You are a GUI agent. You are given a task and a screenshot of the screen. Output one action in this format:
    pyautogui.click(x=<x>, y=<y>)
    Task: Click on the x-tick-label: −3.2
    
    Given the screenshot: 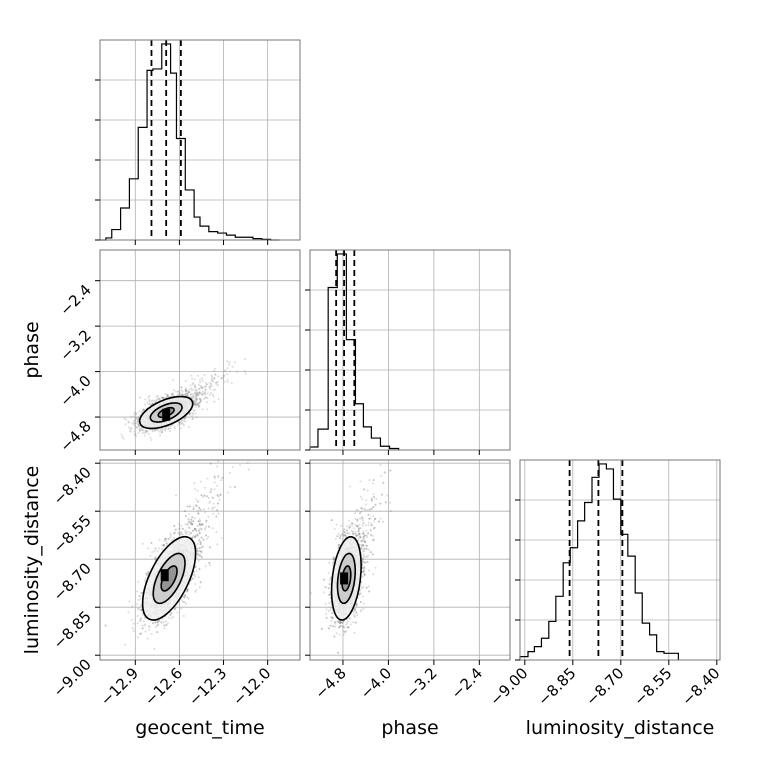 What is the action you would take?
    pyautogui.click(x=421, y=683)
    